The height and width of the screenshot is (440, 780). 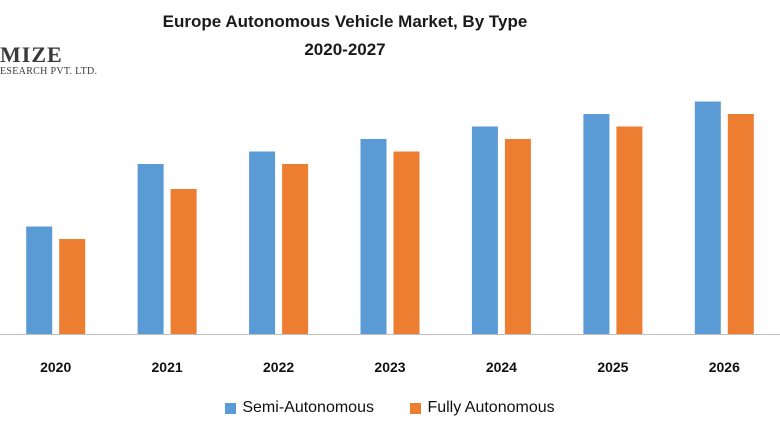 What do you see at coordinates (390, 409) in the screenshot?
I see `legend: Semi-Autonomous Fully Autonomous` at bounding box center [390, 409].